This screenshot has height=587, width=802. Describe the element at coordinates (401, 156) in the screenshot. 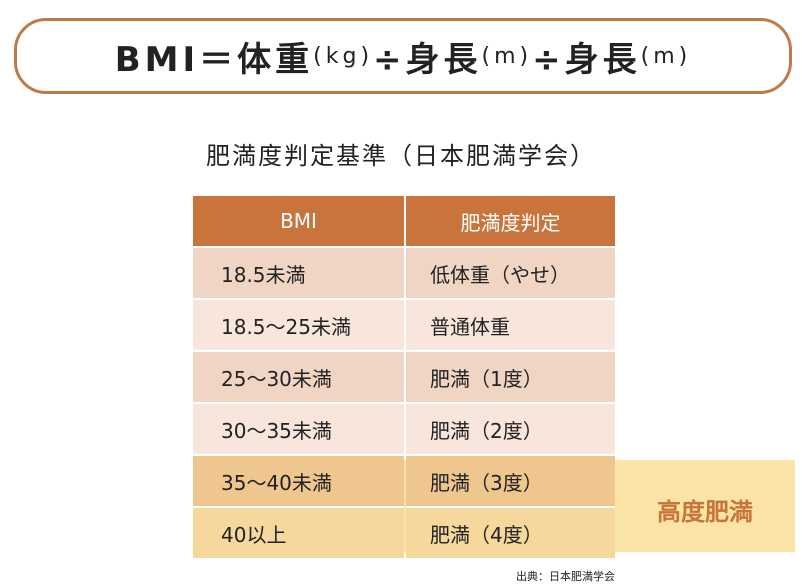

I see `title: 肥満度判定基準（日本肥満学会）` at that location.